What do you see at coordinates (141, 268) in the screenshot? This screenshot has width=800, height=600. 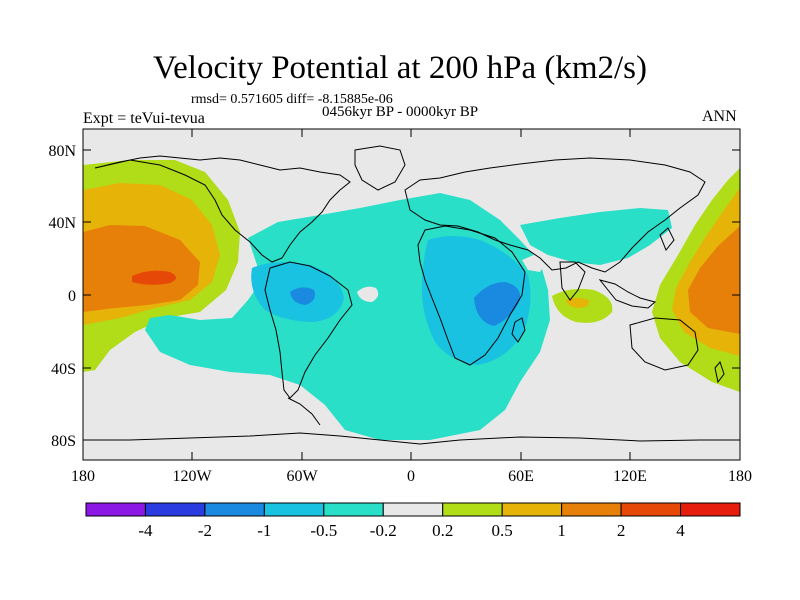 I see `pacific-west-strong-region` at bounding box center [141, 268].